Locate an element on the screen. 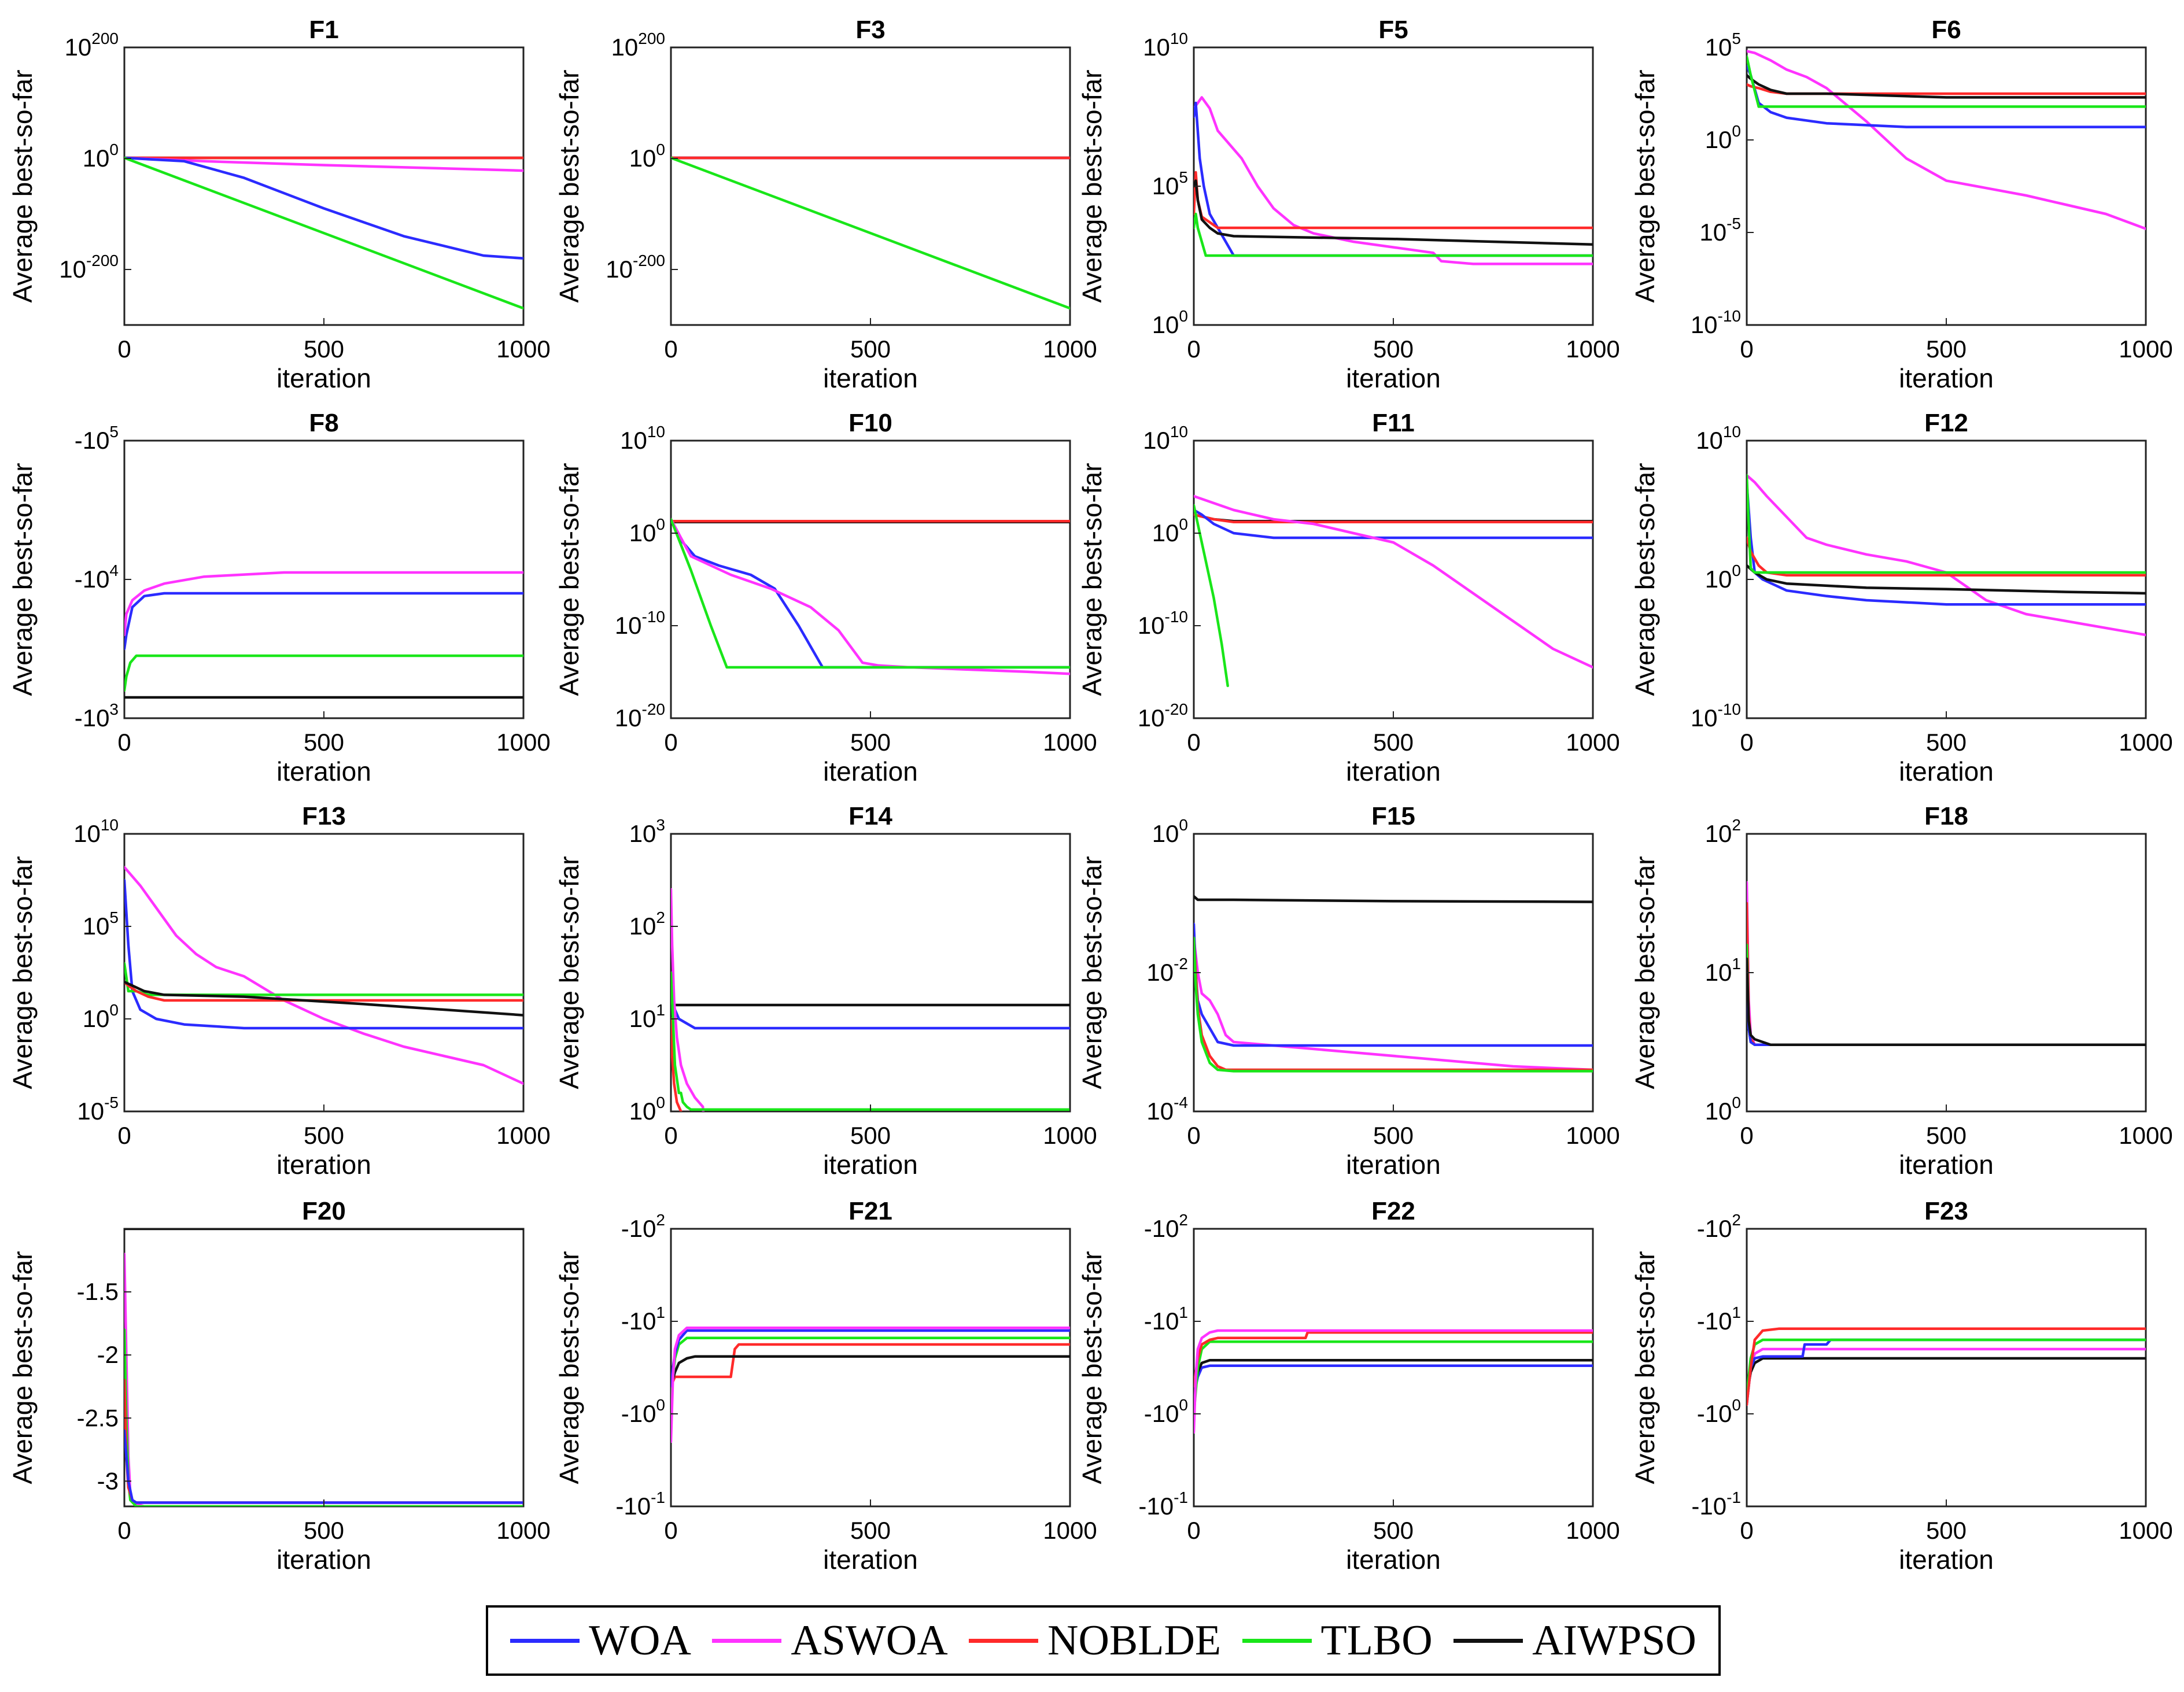 The image size is (2184, 1692). chart-title-f22: F22 is located at coordinates (1393, 1211).